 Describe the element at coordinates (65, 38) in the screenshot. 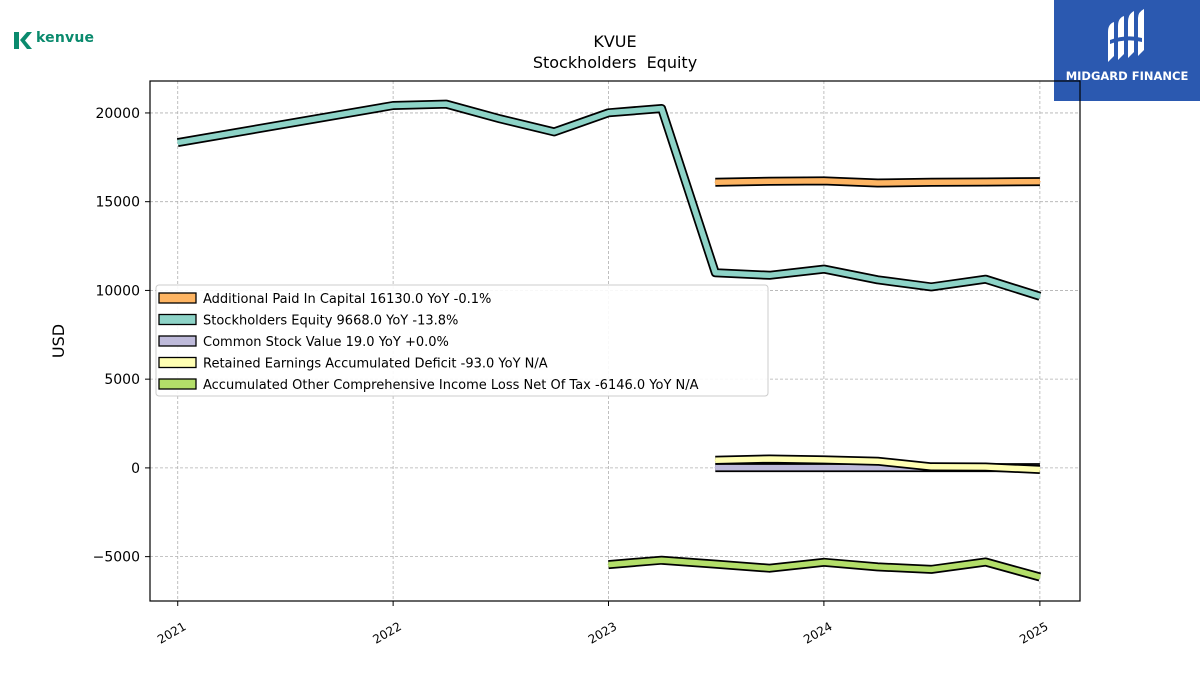

I see `kenvue-wordmark: kenvue` at that location.